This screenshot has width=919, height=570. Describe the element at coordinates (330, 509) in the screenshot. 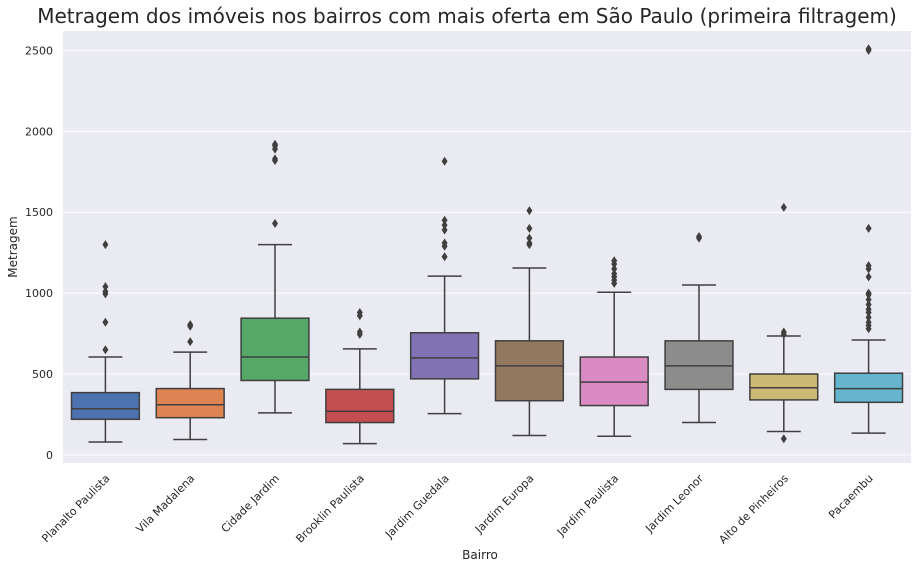

I see `x-tick-label: Brooklin Paulista` at that location.